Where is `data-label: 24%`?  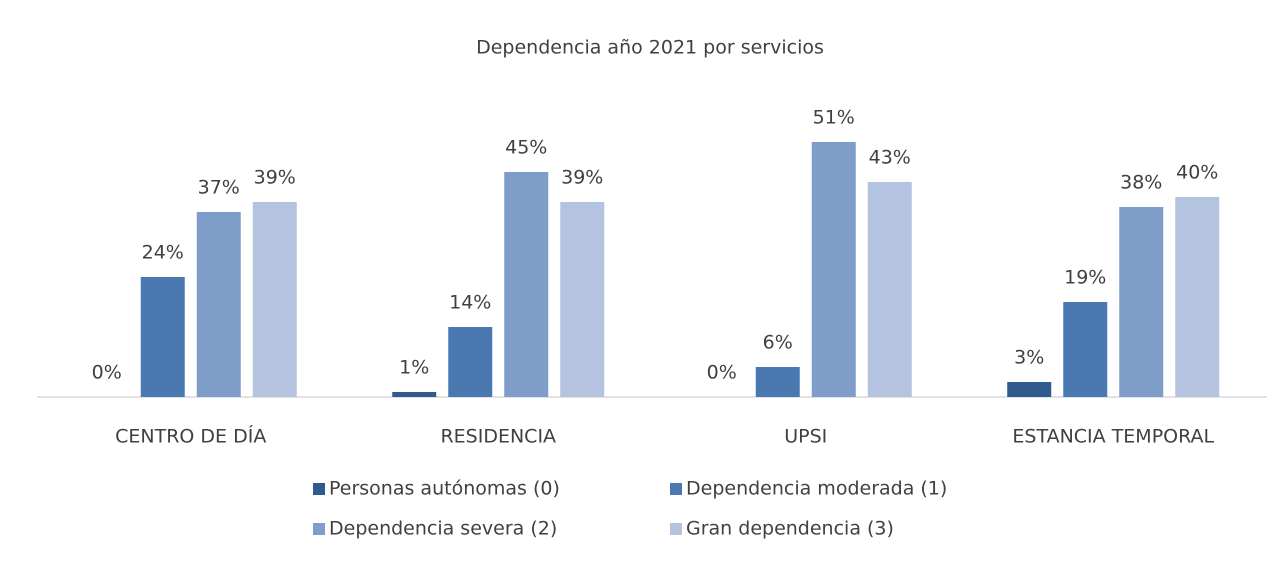 data-label: 24% is located at coordinates (163, 253).